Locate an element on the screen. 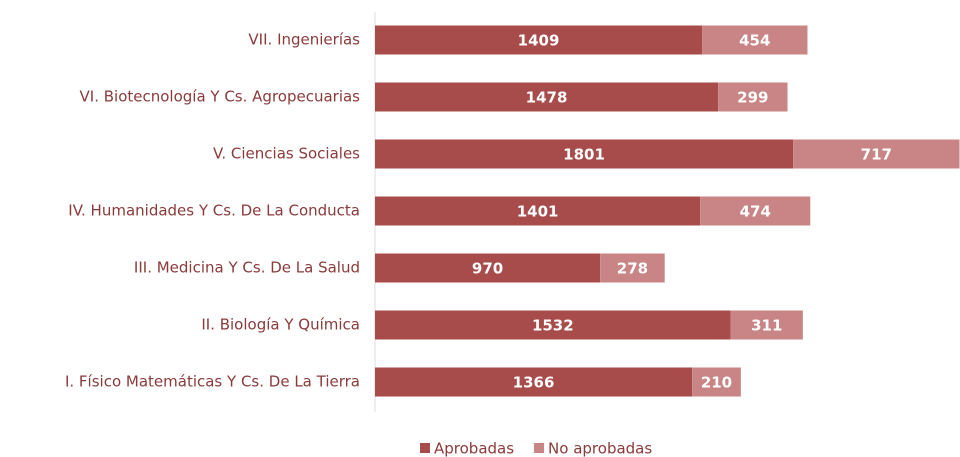  data-label: 717 is located at coordinates (876, 155).